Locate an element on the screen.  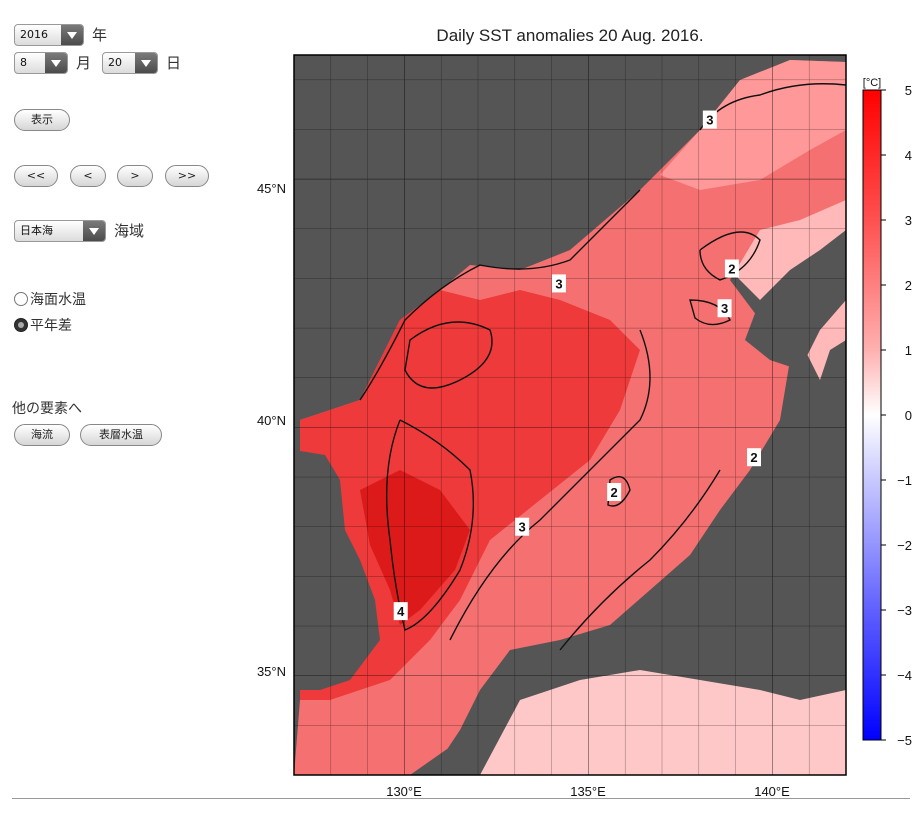
radio-sst-label: 海面水温 is located at coordinates (58, 300).